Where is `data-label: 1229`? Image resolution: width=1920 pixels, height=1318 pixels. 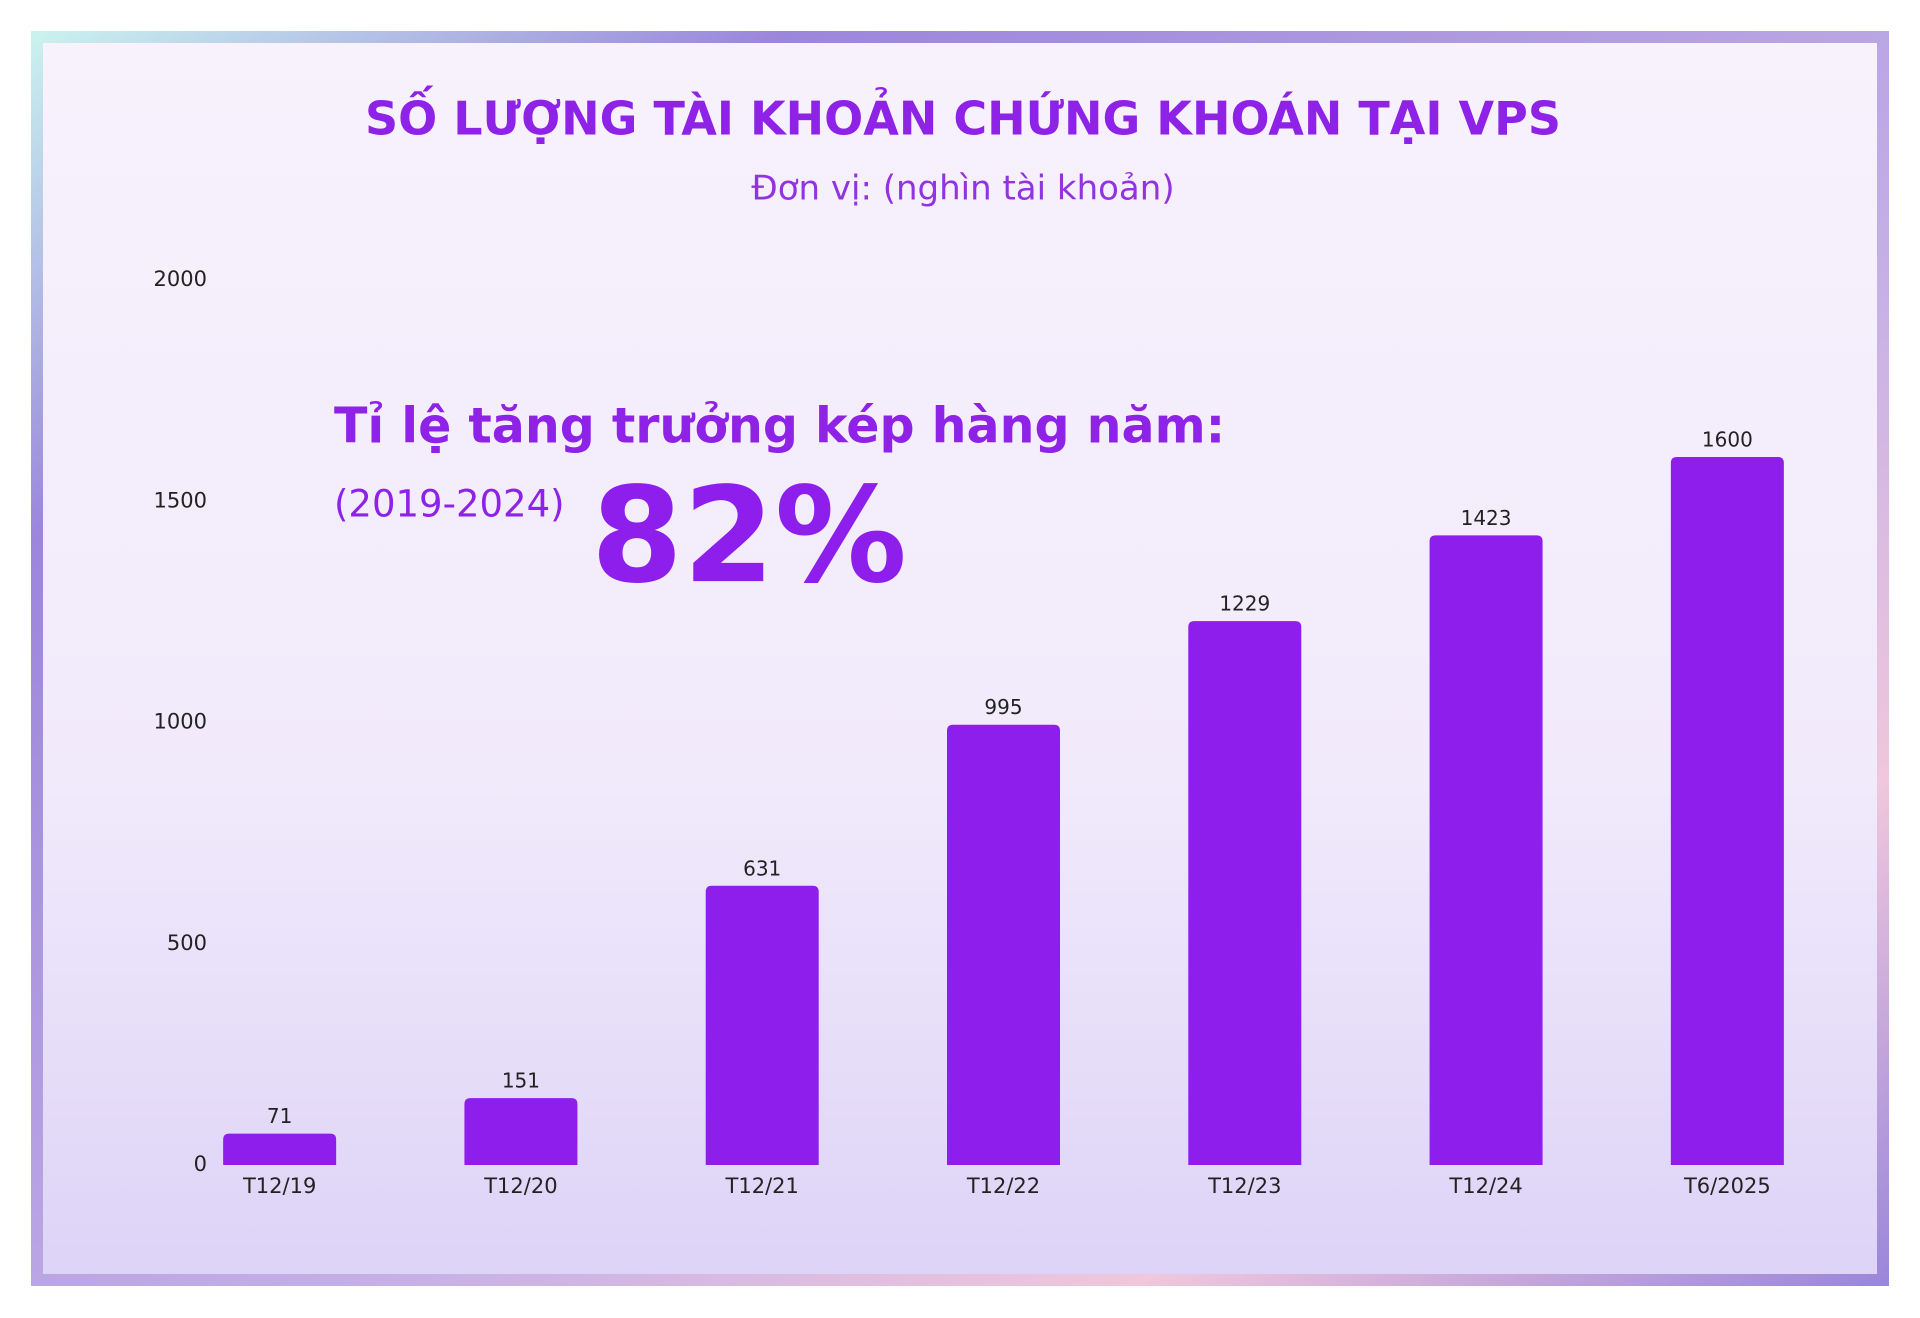
data-label: 1229 is located at coordinates (1244, 604).